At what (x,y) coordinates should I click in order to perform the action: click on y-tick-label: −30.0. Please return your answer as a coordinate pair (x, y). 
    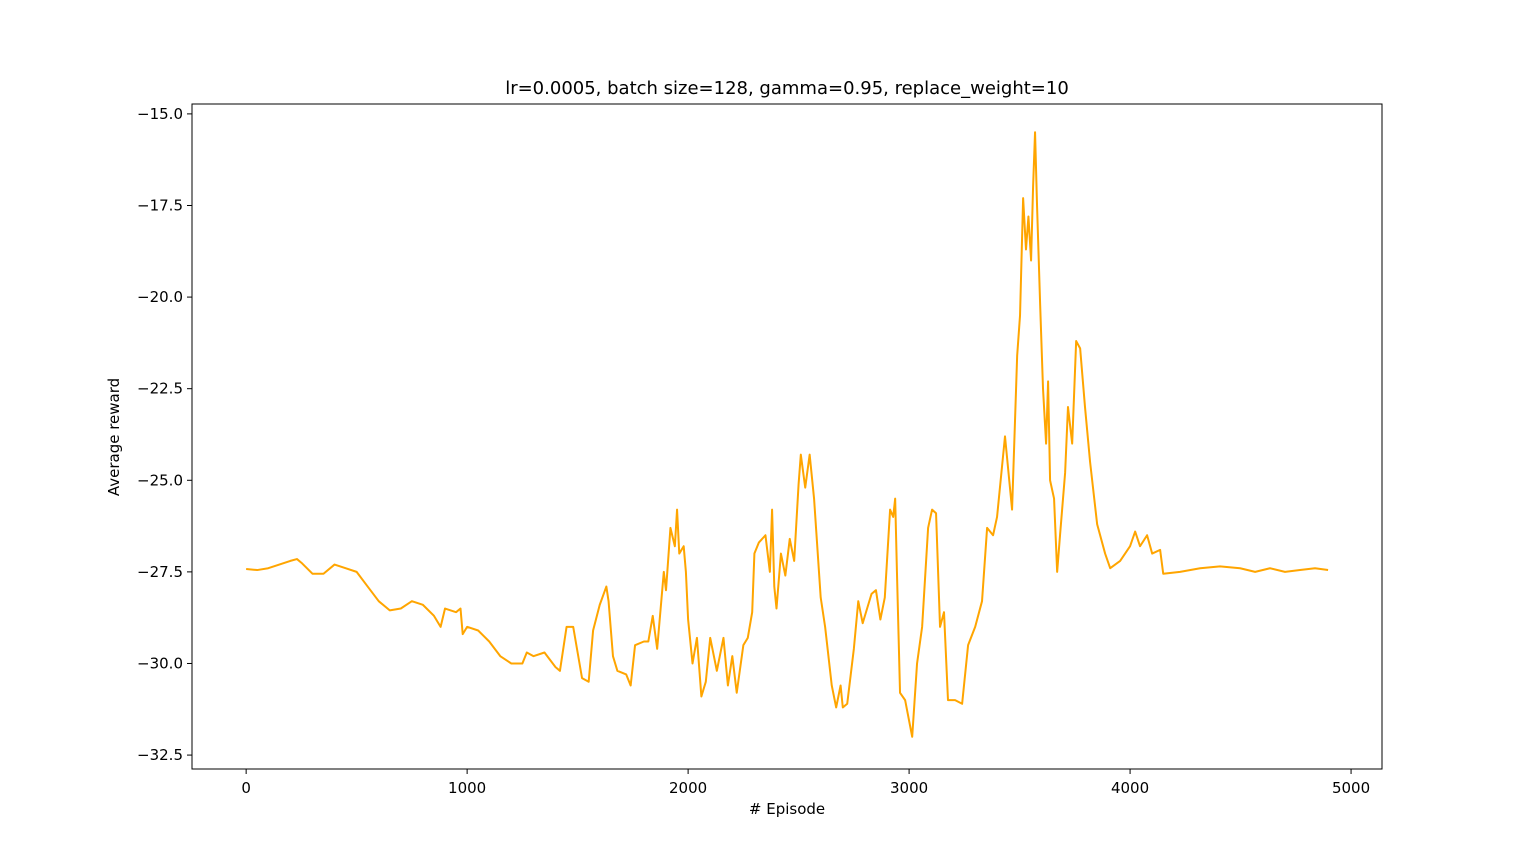
    Looking at the image, I should click on (160, 663).